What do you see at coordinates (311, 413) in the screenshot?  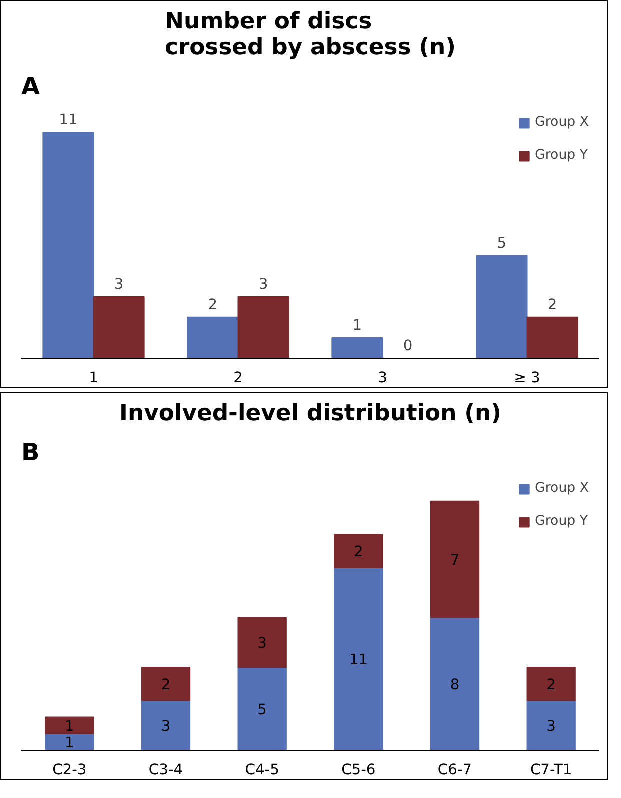 I see `chart-title: Involved-level distribution (n)` at bounding box center [311, 413].